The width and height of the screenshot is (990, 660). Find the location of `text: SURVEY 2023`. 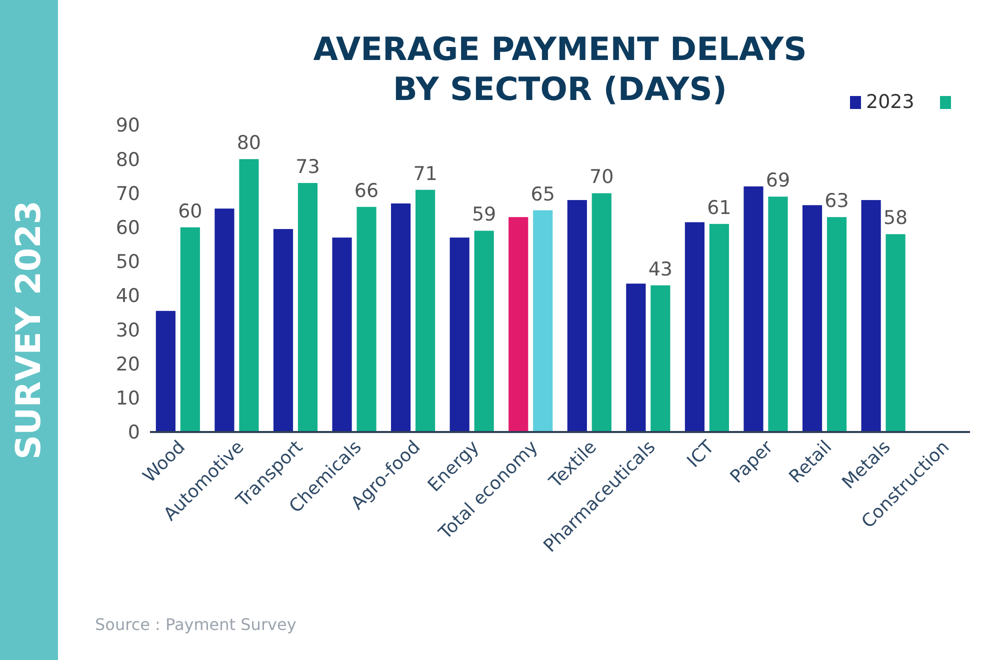

text: SURVEY 2023 is located at coordinates (29, 330).